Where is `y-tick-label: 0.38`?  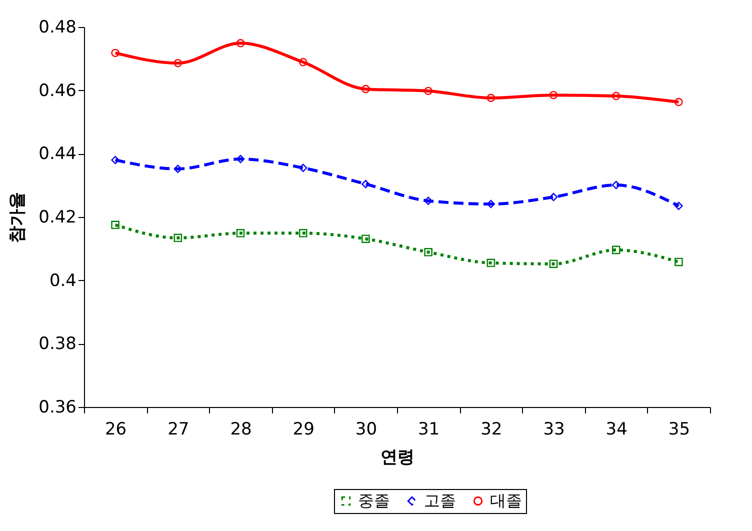 y-tick-label: 0.38 is located at coordinates (57, 344).